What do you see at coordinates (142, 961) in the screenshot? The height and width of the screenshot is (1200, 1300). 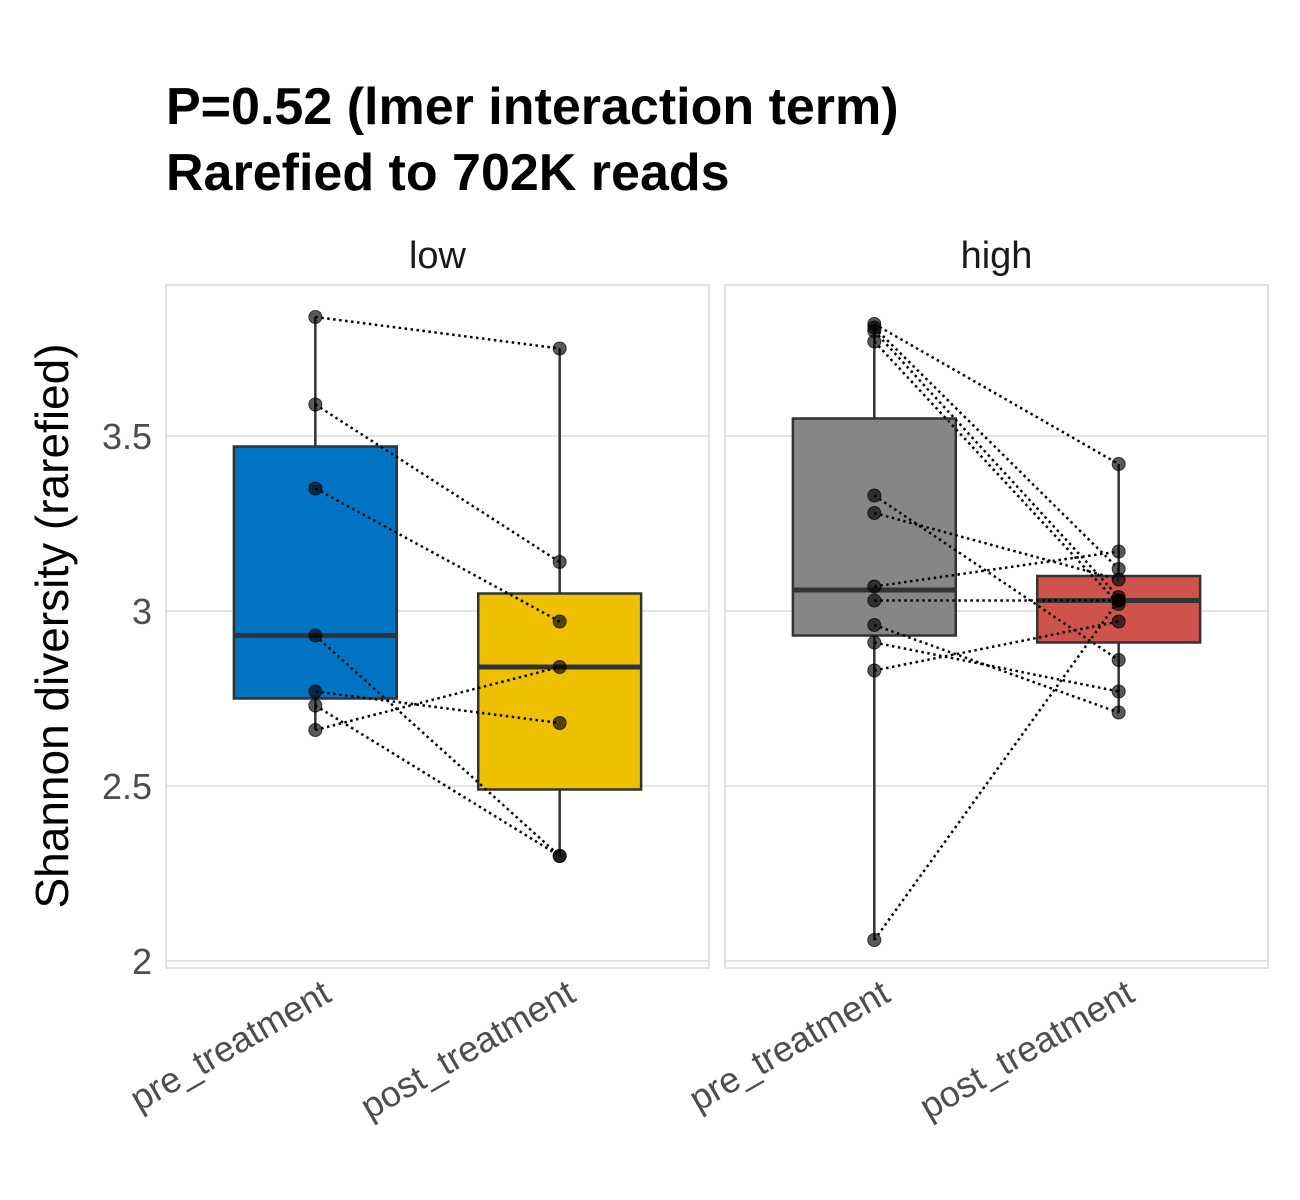 I see `y-tick-label: 2` at bounding box center [142, 961].